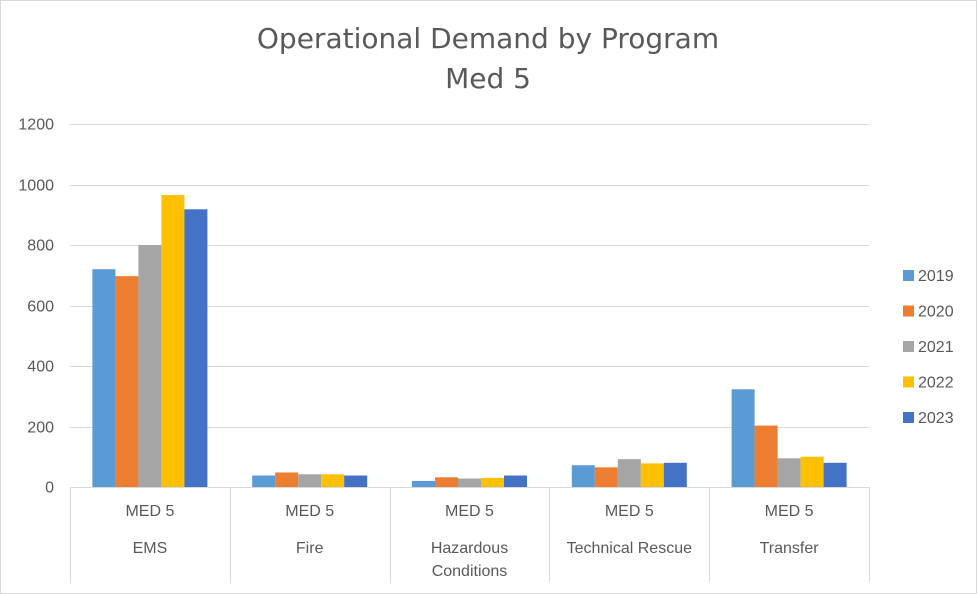  What do you see at coordinates (908, 311) in the screenshot?
I see `legend-swatch-2020` at bounding box center [908, 311].